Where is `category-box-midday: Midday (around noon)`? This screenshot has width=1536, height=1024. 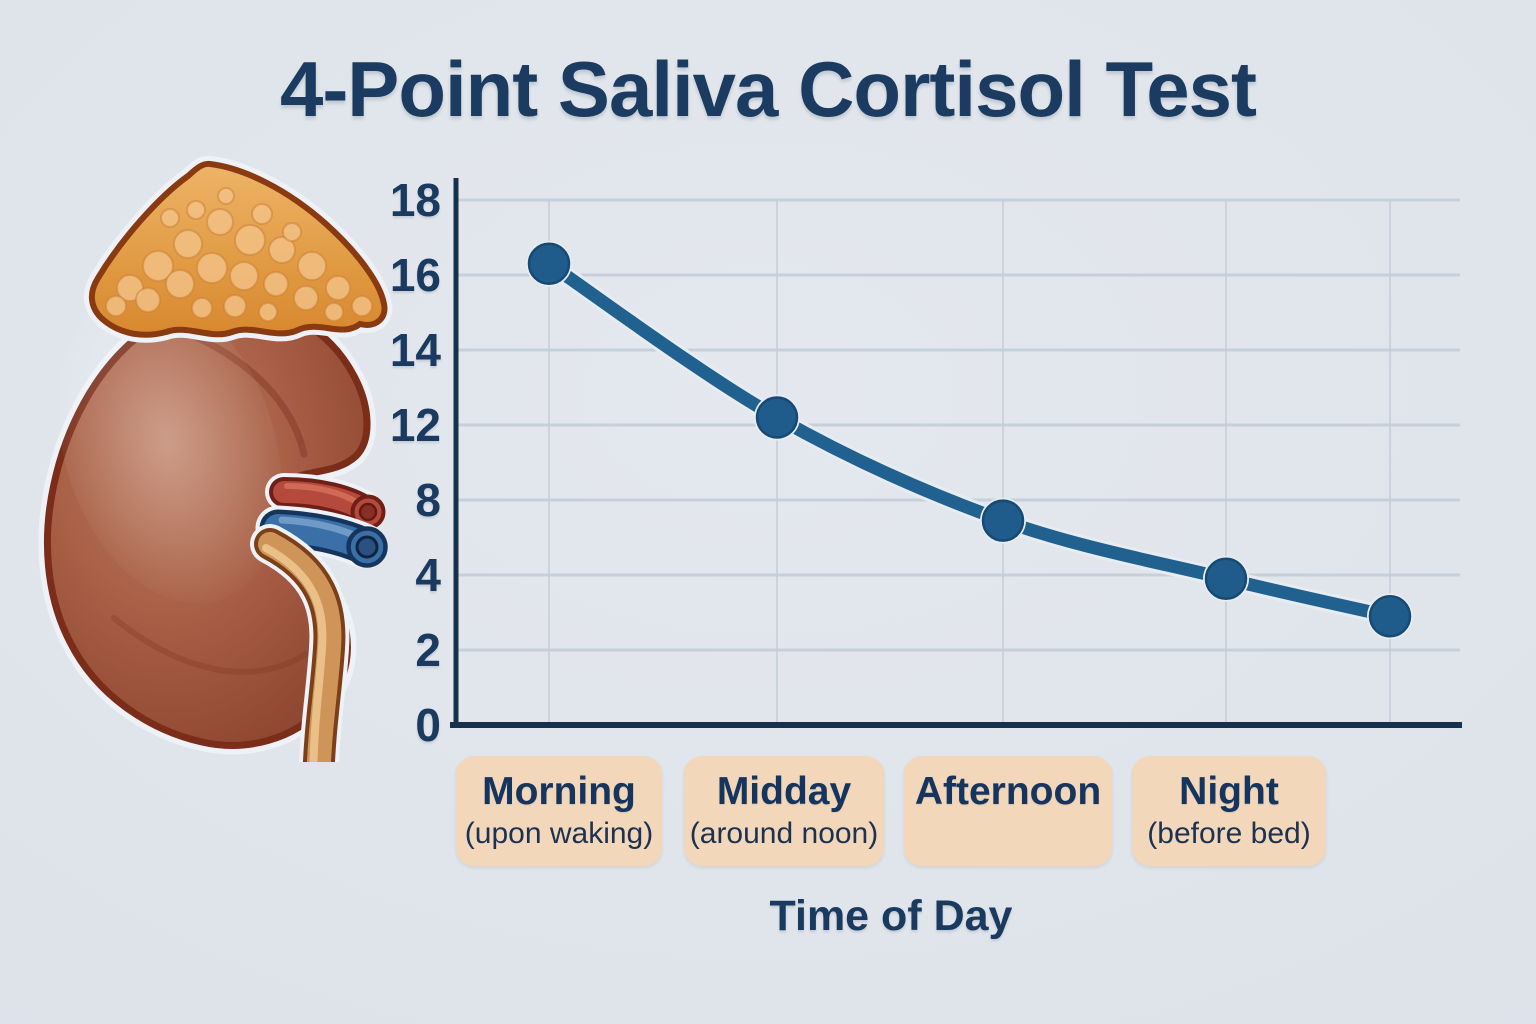 category-box-midday: Midday (around noon) is located at coordinates (784, 811).